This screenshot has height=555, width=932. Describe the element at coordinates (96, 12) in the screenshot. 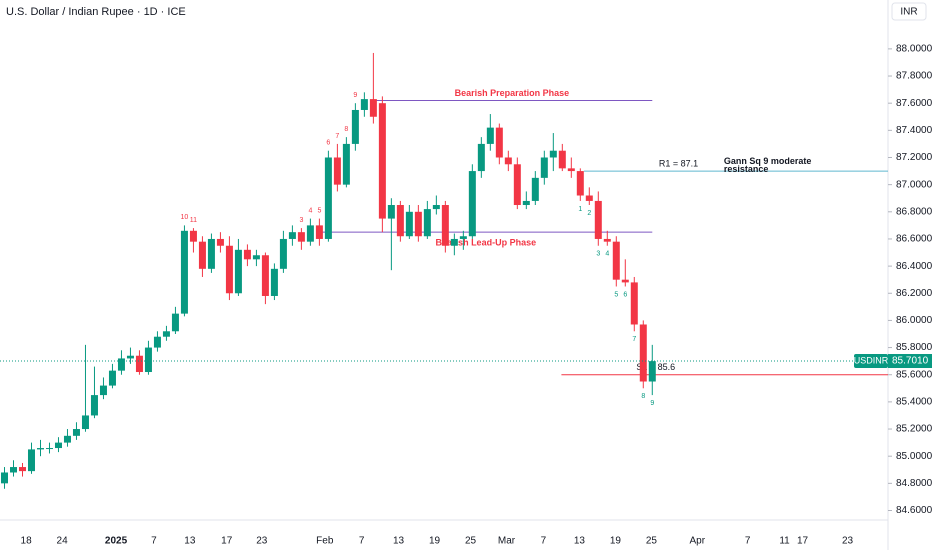

I see `chart-title: U.S. Dollar / Indian Rupee · 1D · ICE` at that location.